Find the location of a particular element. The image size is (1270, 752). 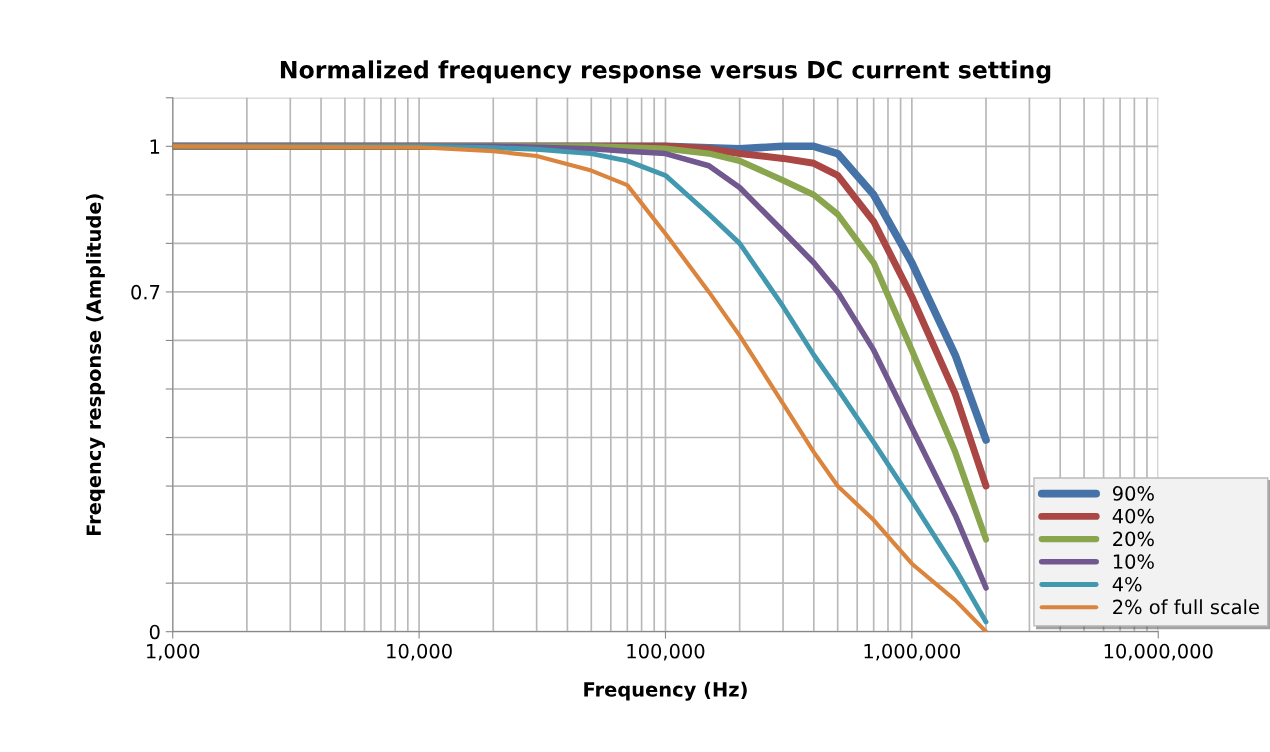

y-tick-label: 1 is located at coordinates (155, 146).